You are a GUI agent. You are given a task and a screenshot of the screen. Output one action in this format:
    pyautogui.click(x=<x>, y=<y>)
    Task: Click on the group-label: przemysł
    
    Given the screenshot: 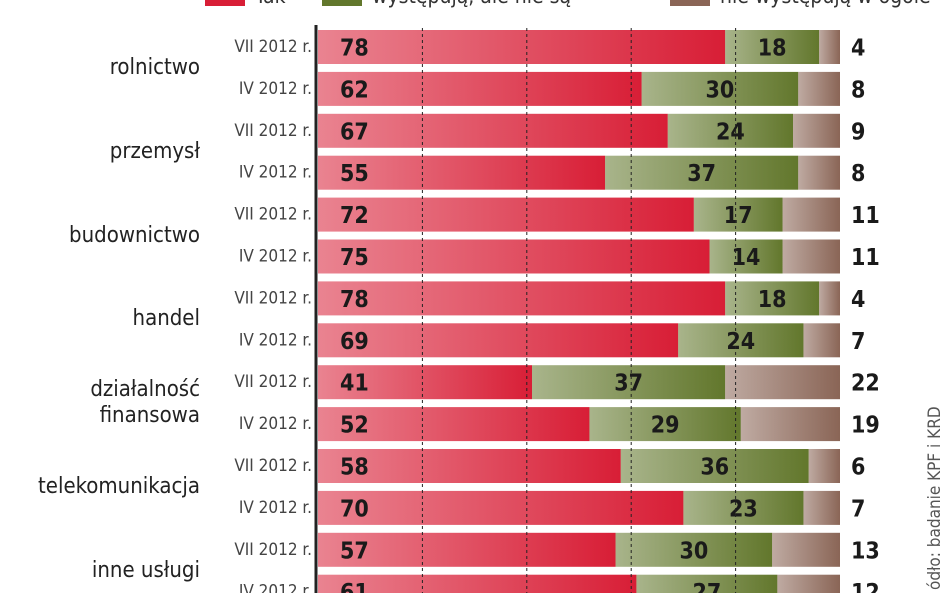 What is the action you would take?
    pyautogui.click(x=154, y=151)
    